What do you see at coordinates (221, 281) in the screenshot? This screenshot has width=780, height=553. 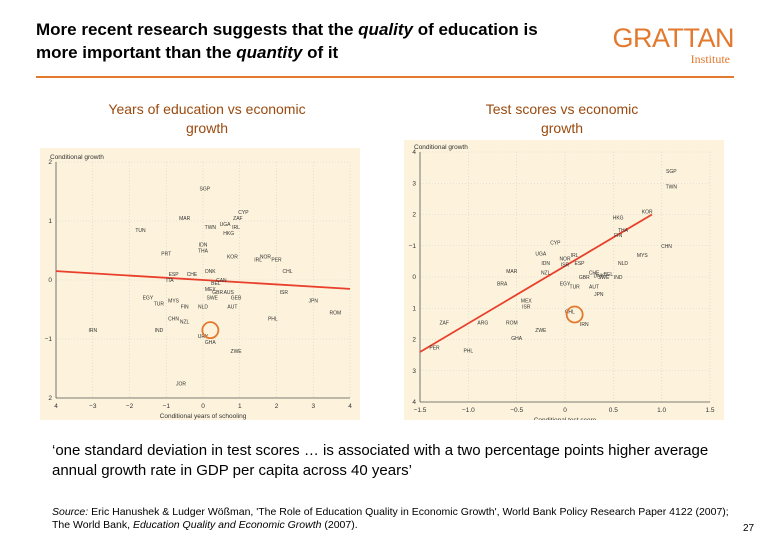 I see `country-point-can: CAN` at bounding box center [221, 281].